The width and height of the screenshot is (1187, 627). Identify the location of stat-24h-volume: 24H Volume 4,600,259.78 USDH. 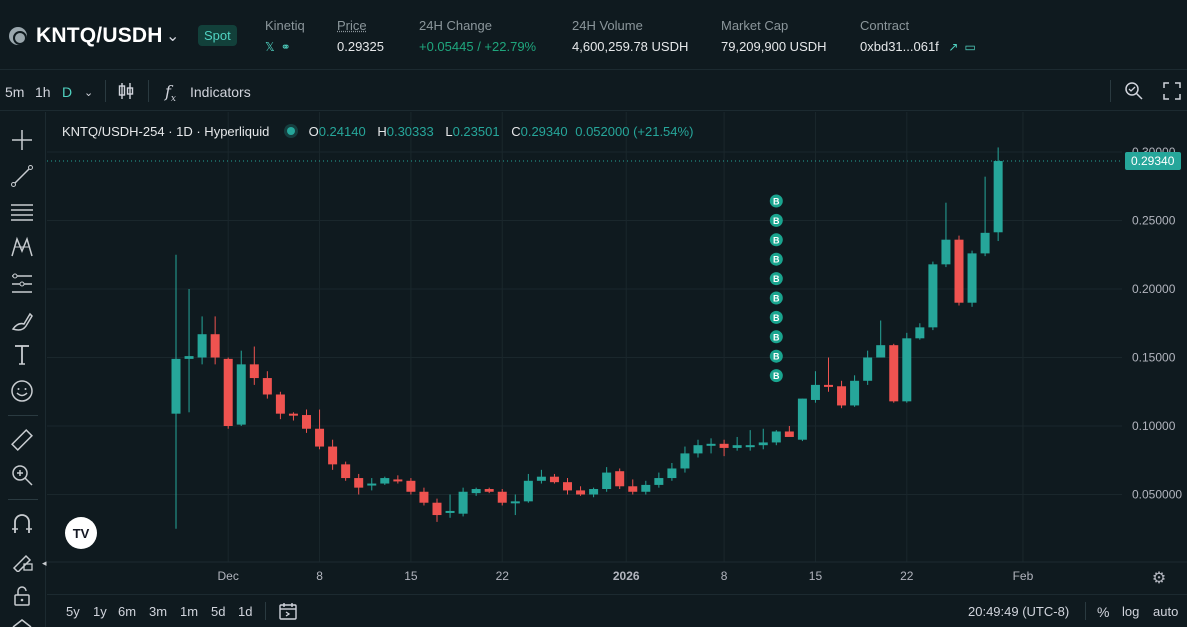
(630, 36).